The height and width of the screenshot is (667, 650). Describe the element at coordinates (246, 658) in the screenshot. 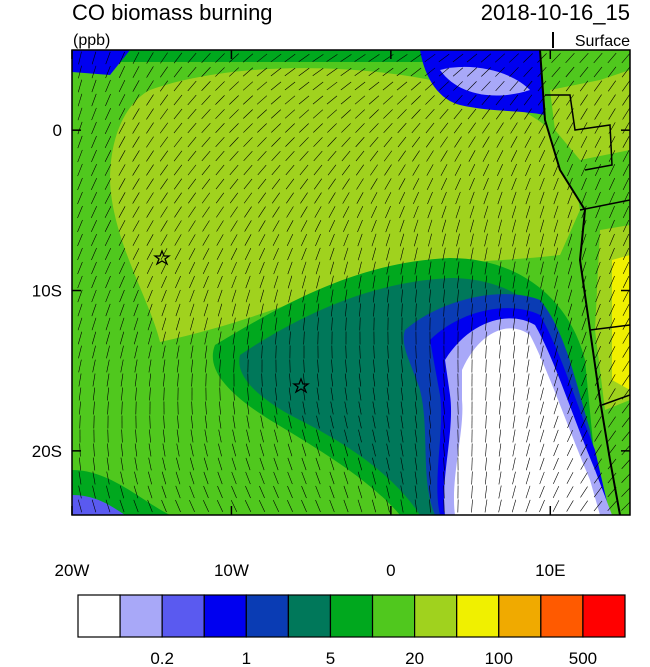

I see `colorbar-label: 1` at that location.